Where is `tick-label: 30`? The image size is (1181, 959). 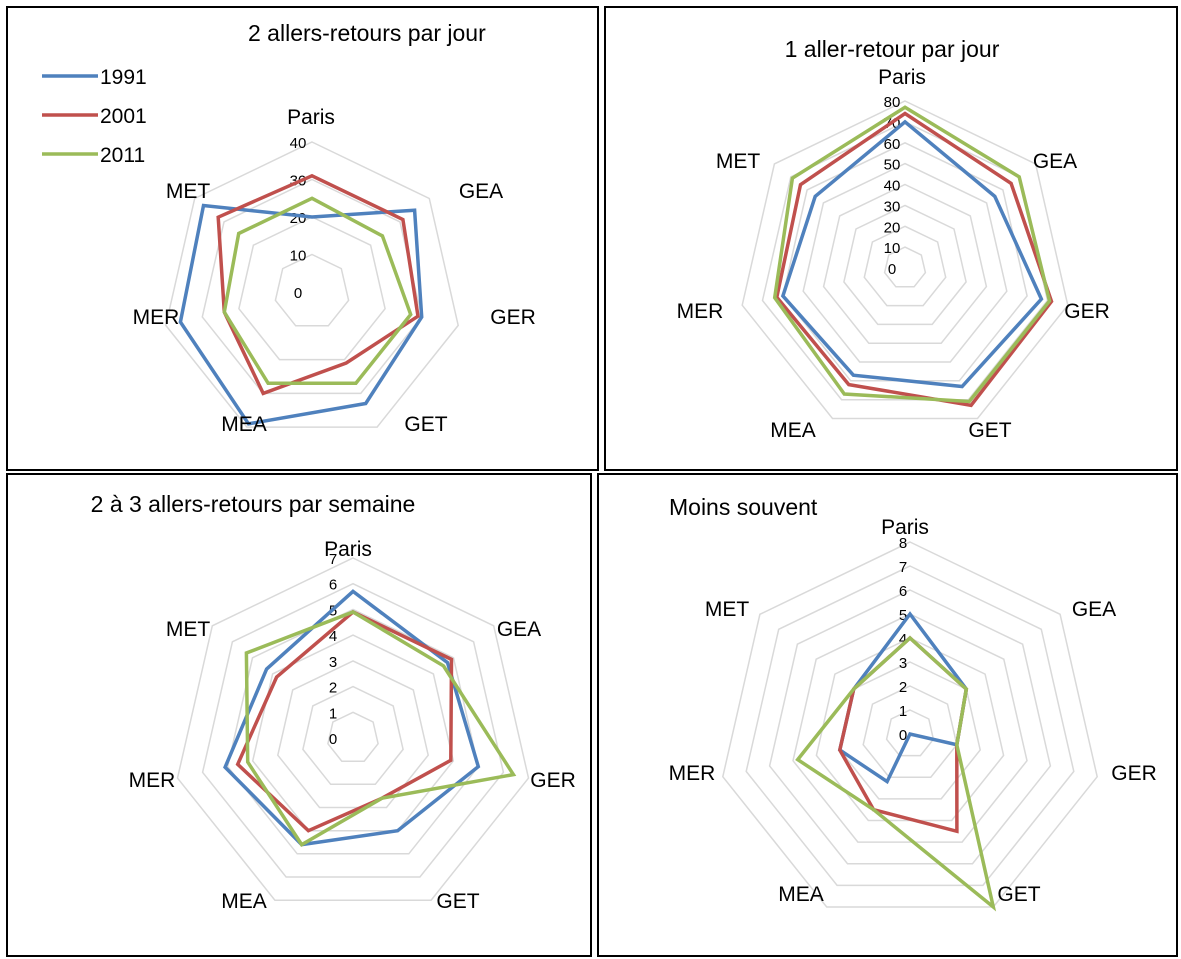 tick-label: 30 is located at coordinates (892, 206).